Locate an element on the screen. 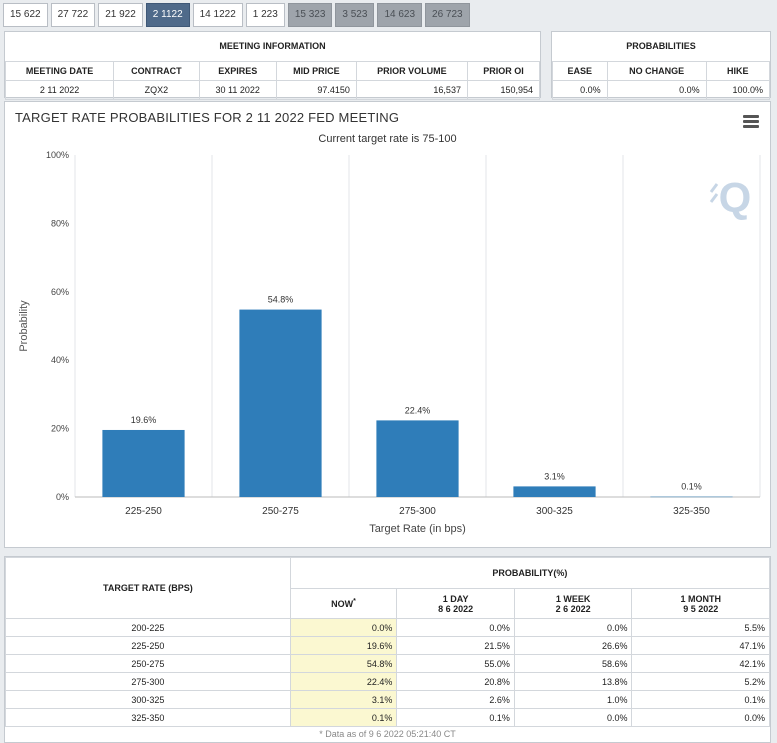 The width and height of the screenshot is (777, 743). hike-value: 100.0% is located at coordinates (738, 90).